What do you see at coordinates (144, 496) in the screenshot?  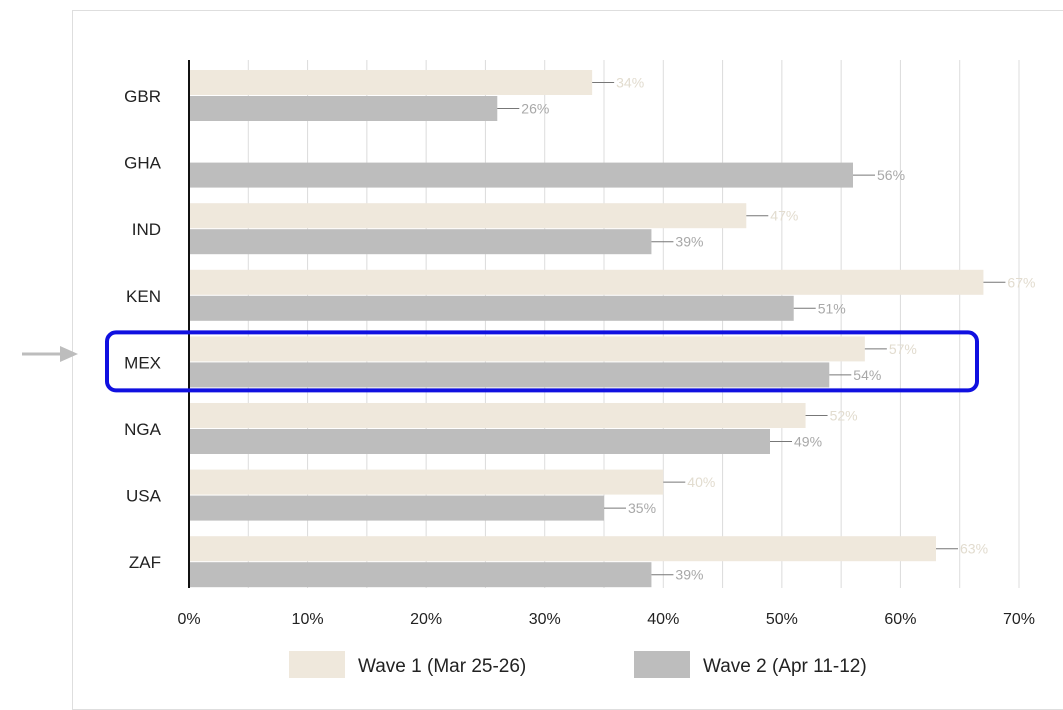 I see `category-label: USA` at bounding box center [144, 496].